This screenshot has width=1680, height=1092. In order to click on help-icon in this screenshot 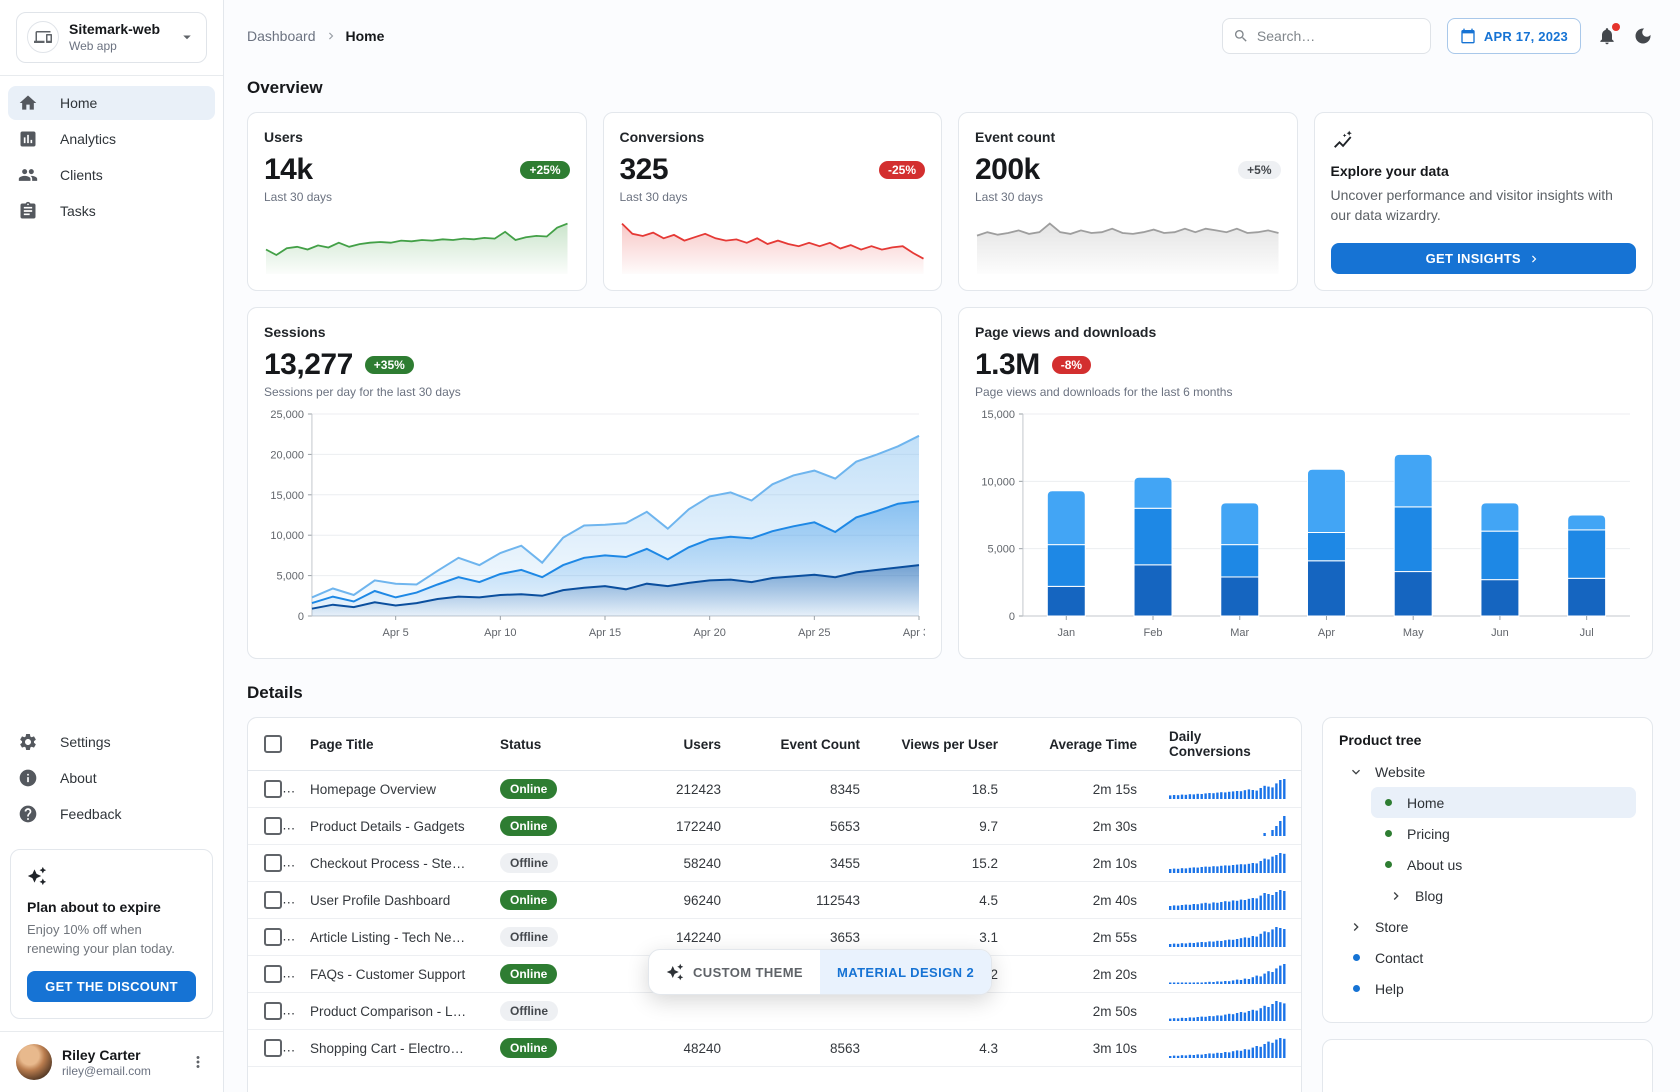, I will do `click(28, 814)`.